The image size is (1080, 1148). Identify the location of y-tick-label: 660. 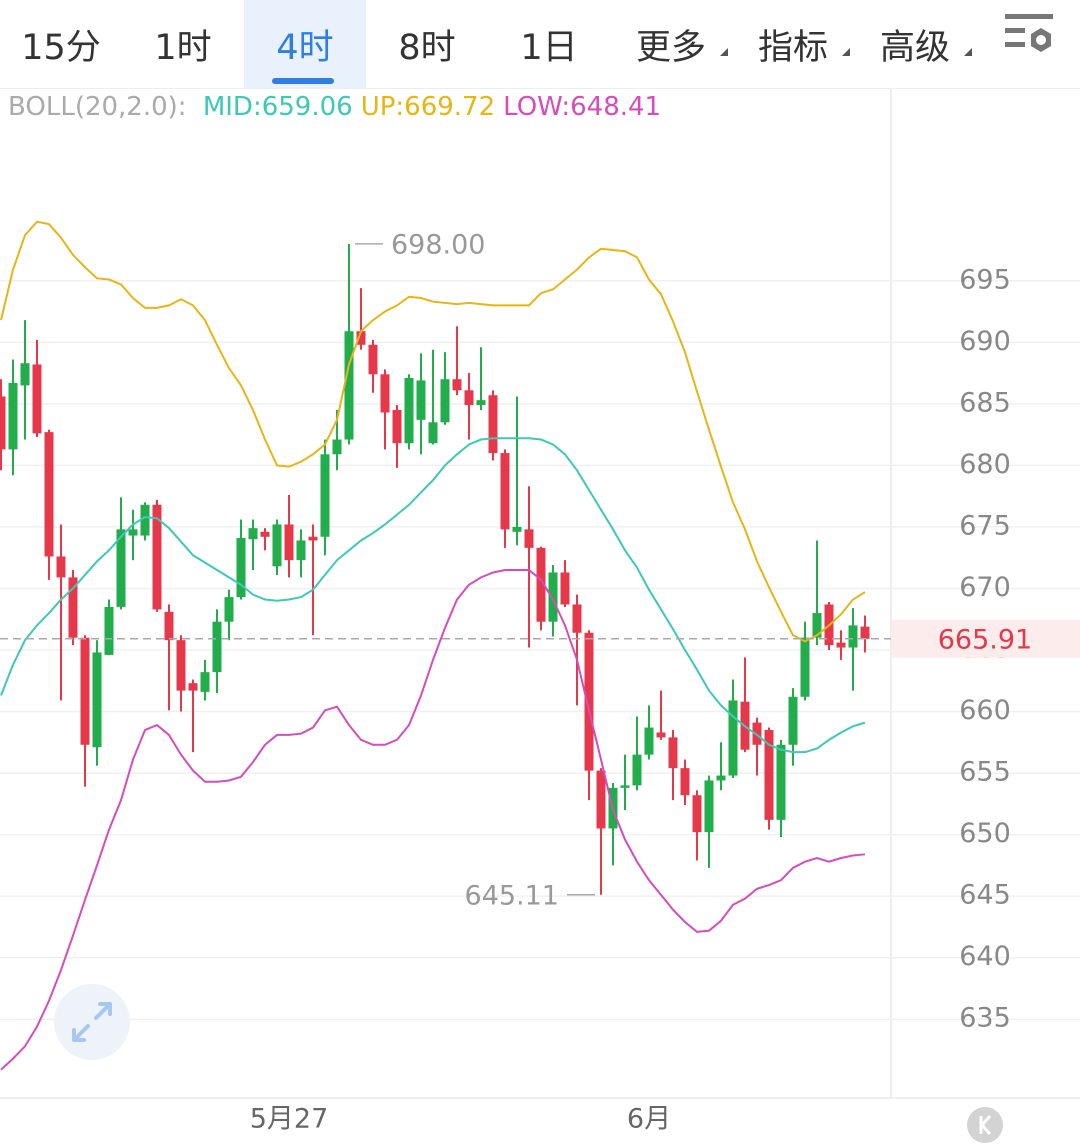
(985, 710).